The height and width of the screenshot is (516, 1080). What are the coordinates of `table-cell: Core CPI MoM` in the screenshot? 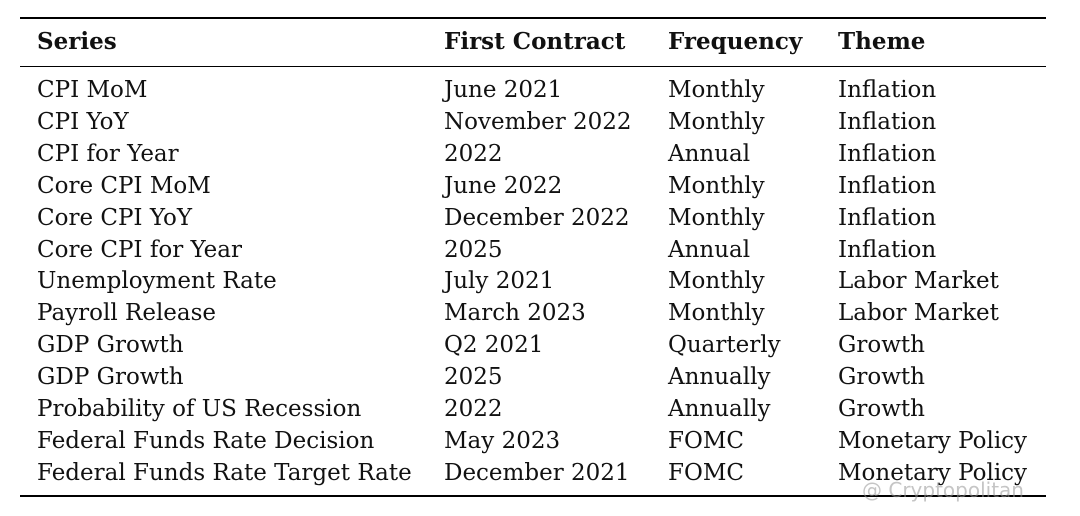 It's located at (124, 185).